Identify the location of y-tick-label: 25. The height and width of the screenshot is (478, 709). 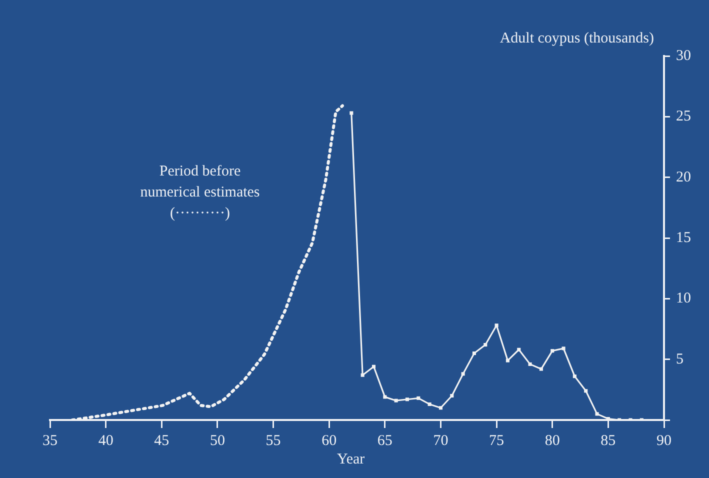
(683, 116).